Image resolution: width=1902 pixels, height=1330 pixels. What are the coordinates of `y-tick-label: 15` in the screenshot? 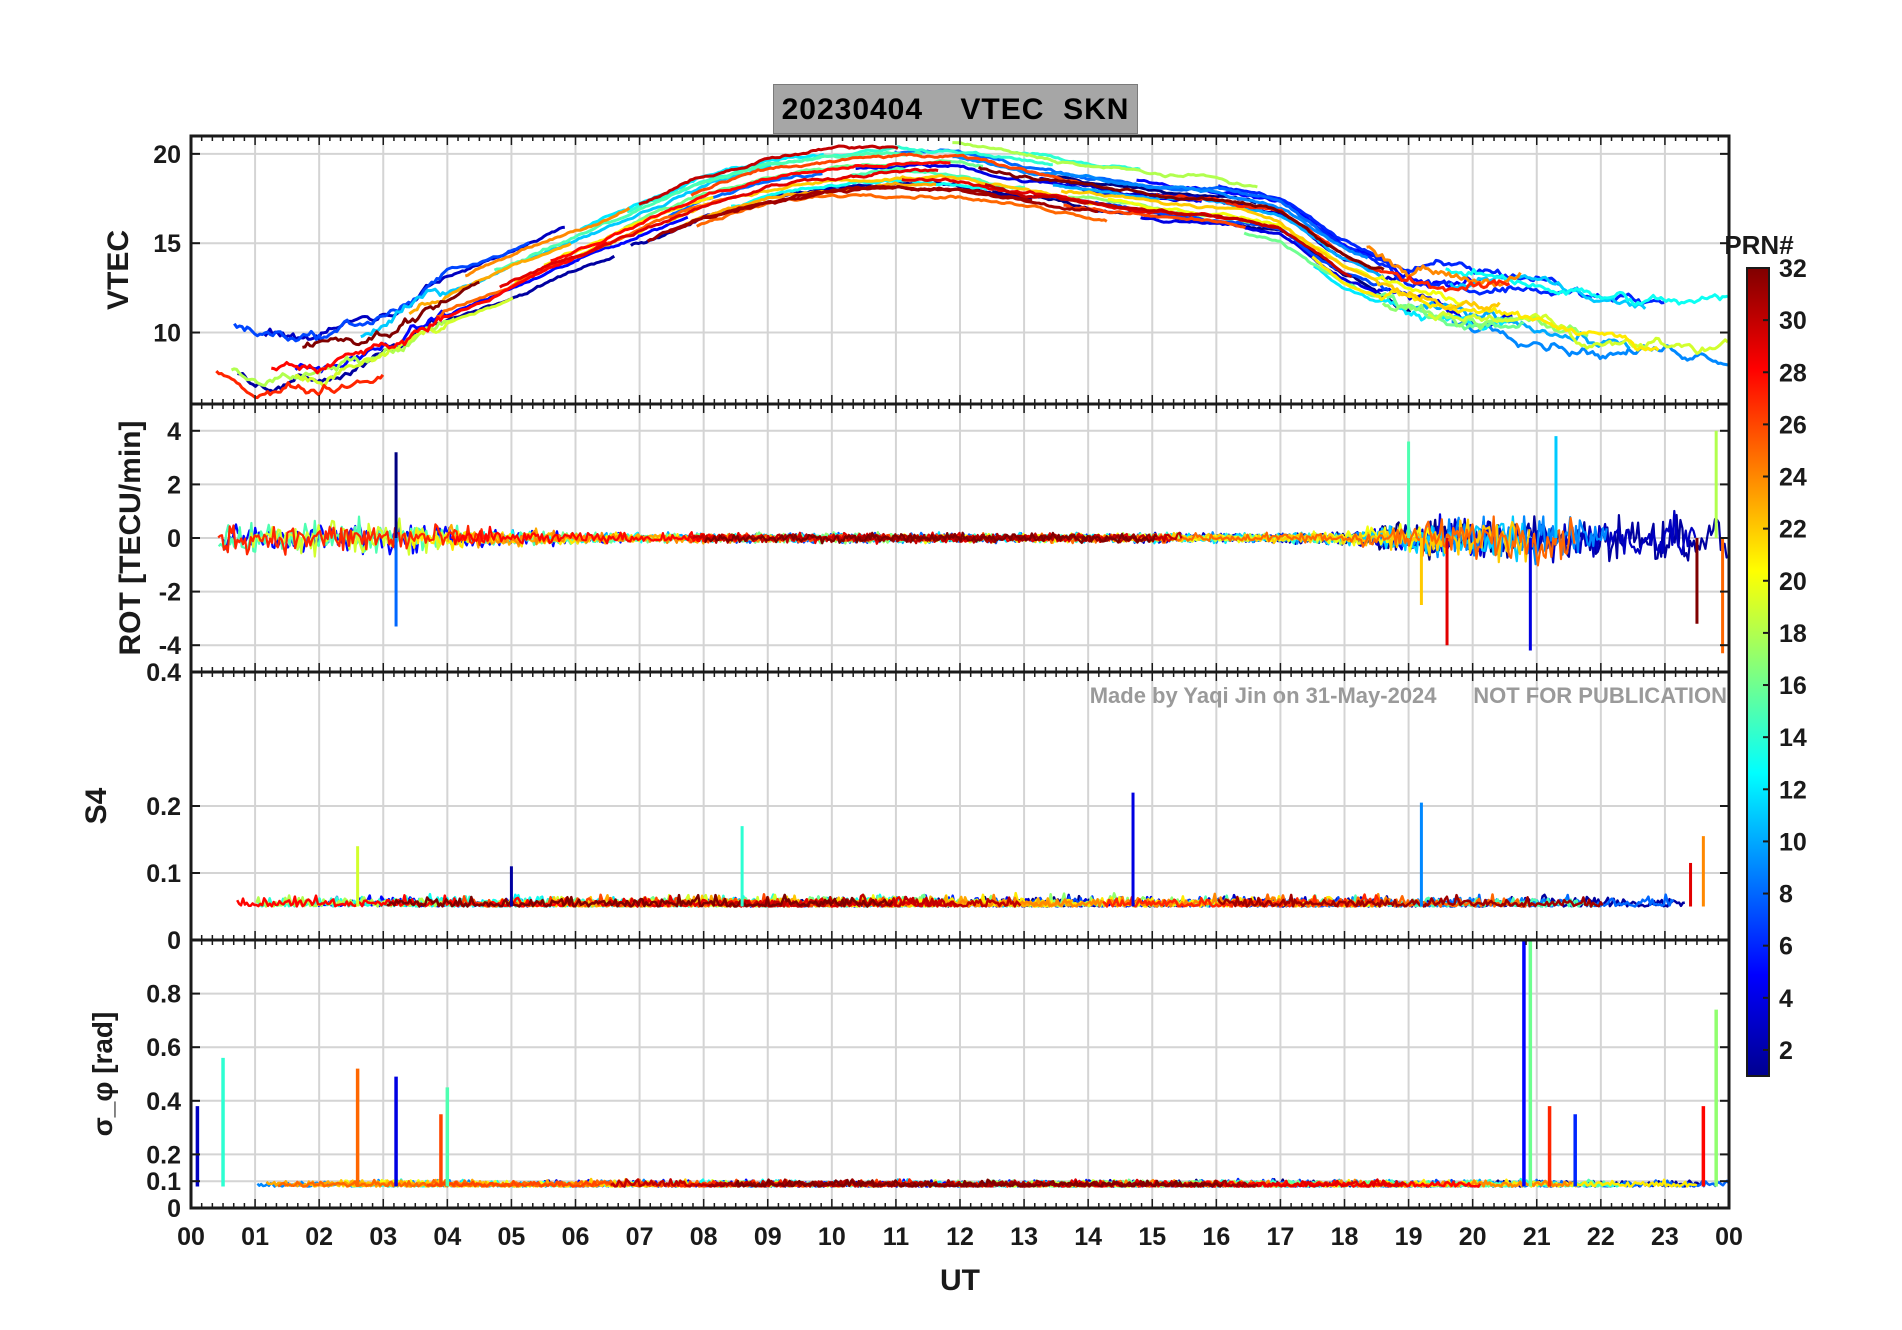 It's located at (167, 244).